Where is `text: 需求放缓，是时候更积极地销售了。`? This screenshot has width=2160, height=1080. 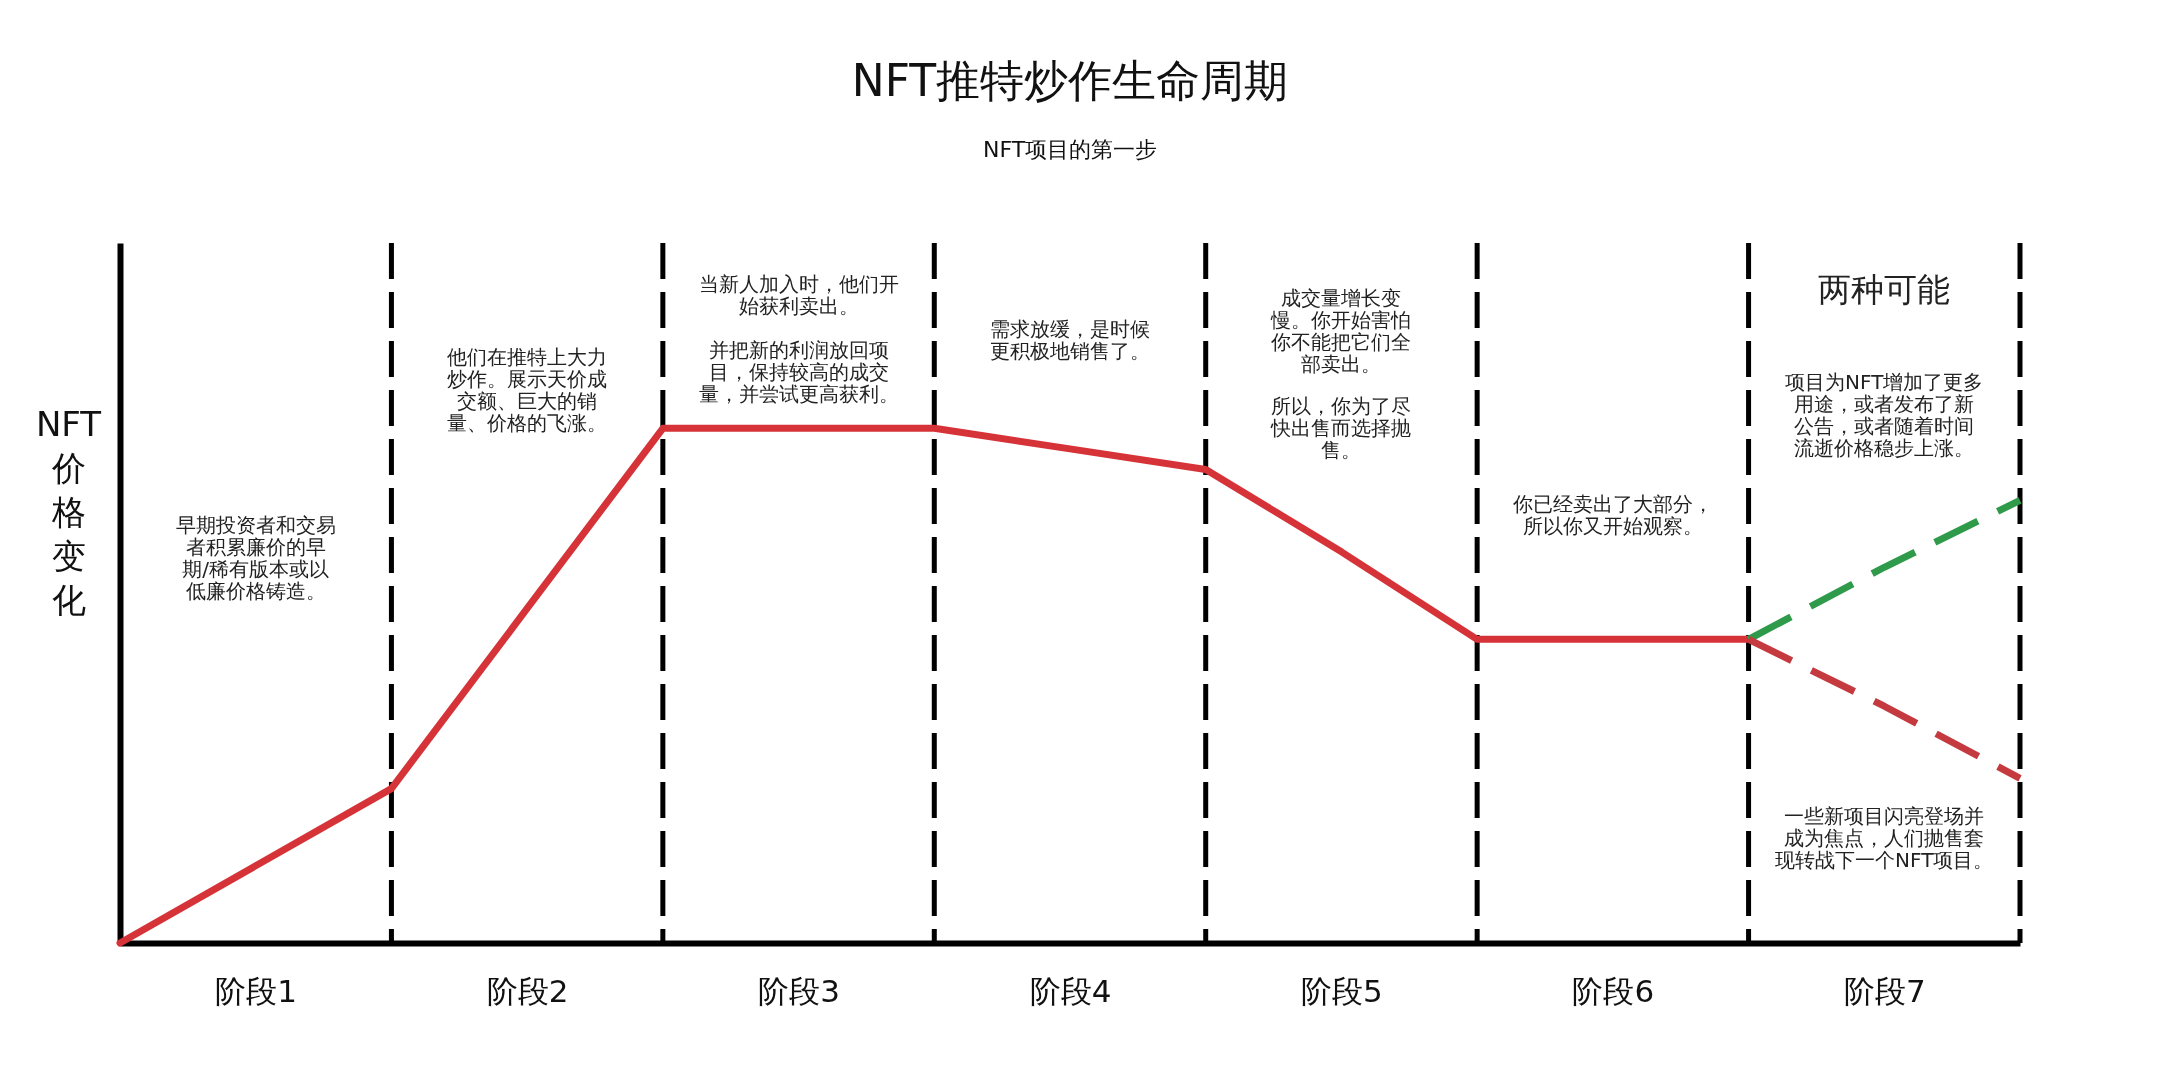
text: 需求放缓，是时候更积极地销售了。 is located at coordinates (1070, 340).